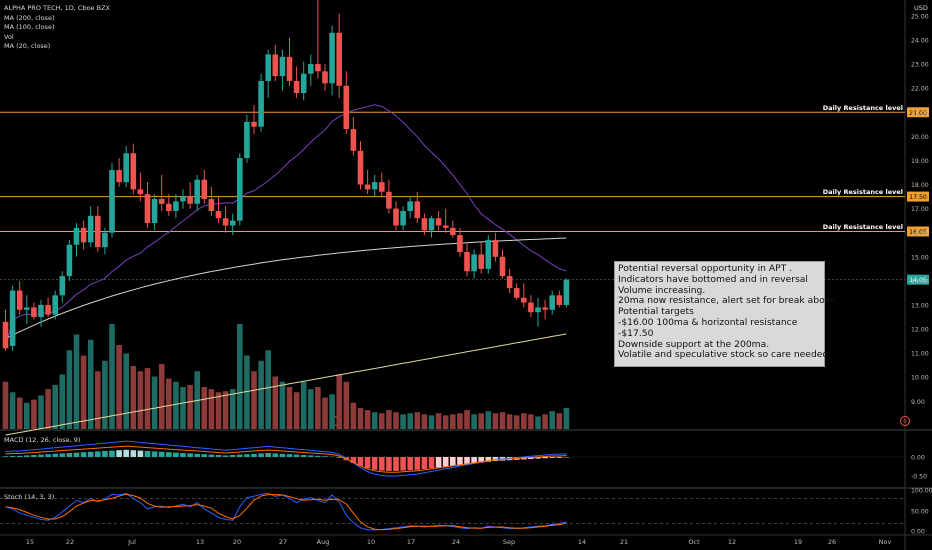  Describe the element at coordinates (920, 281) in the screenshot. I see `price-tick-label: 14.00` at that location.